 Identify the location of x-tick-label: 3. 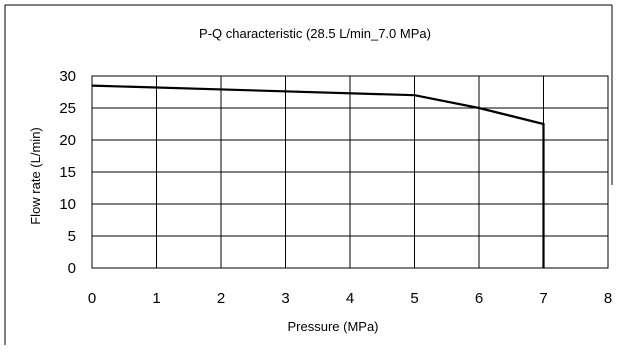
(285, 298).